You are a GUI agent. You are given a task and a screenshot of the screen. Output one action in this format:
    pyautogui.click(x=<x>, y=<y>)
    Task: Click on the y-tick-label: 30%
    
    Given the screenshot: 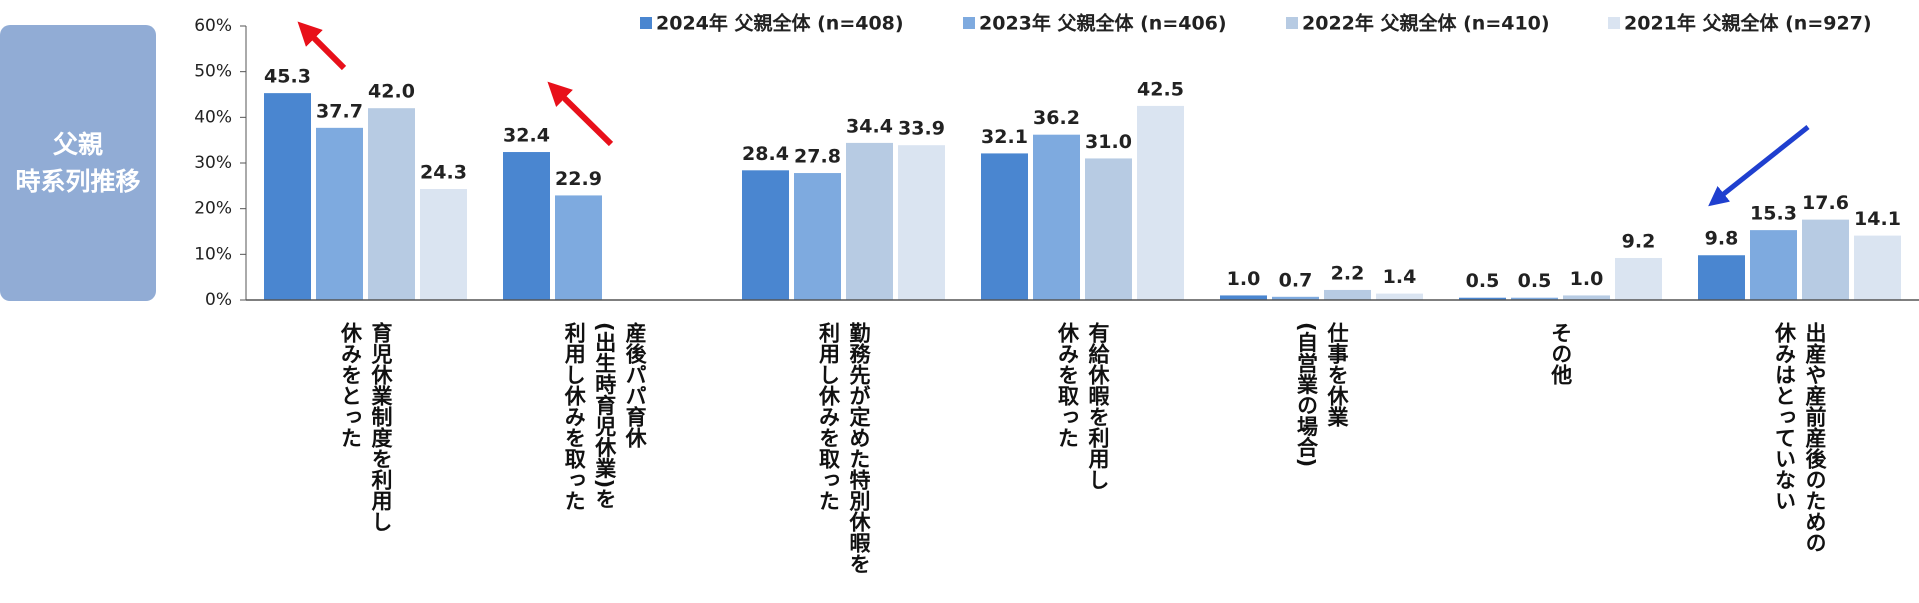 What is the action you would take?
    pyautogui.click(x=213, y=163)
    